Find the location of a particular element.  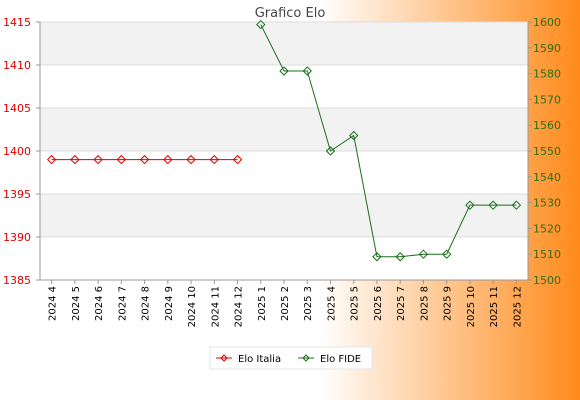

x-tick-label: 2024 7 is located at coordinates (122, 303).